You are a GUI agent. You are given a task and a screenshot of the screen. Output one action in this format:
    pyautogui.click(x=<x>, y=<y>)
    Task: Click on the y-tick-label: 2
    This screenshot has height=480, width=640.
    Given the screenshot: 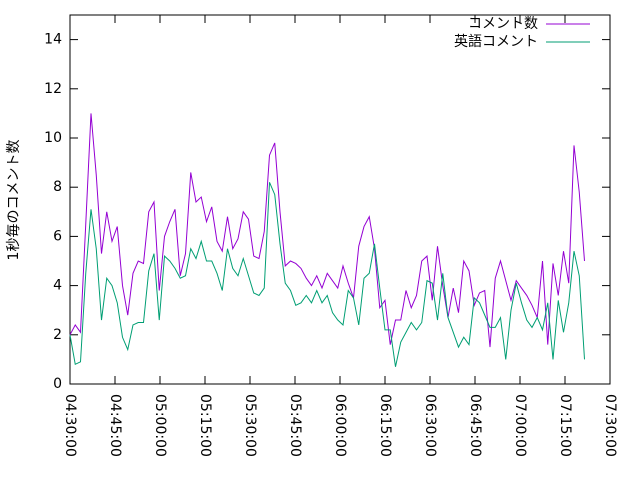 What is the action you would take?
    pyautogui.click(x=57, y=335)
    